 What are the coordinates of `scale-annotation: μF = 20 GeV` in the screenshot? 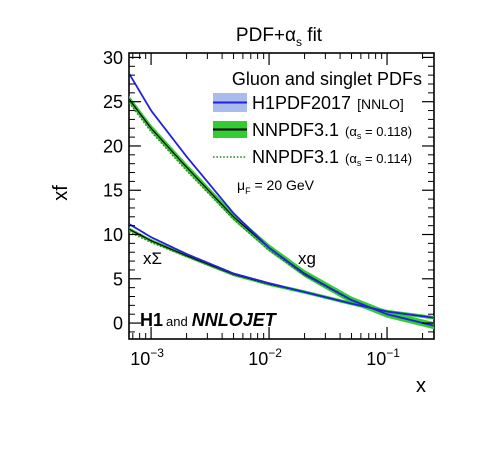 It's located at (276, 186).